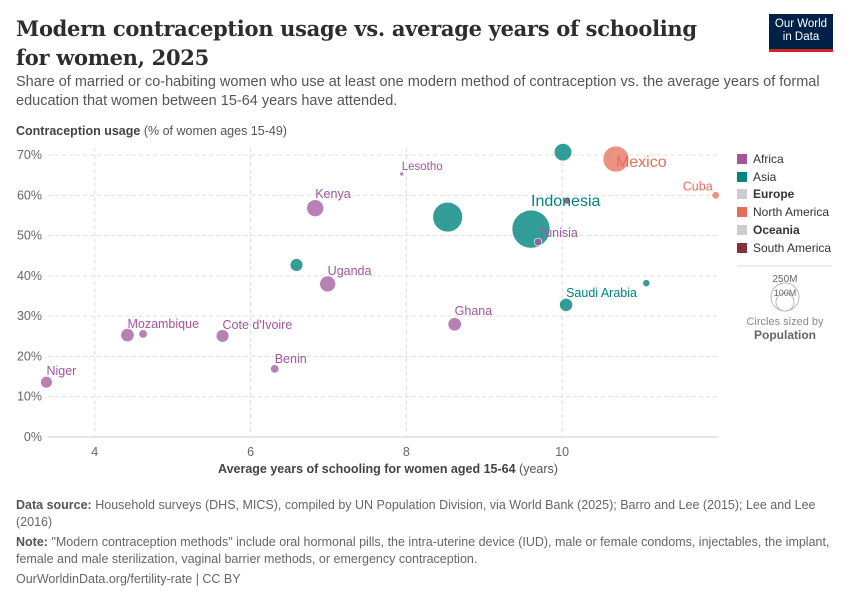 The width and height of the screenshot is (850, 600). Describe the element at coordinates (215, 131) in the screenshot. I see `y-axis-label-unit: (% of women ages 15-49)` at that location.